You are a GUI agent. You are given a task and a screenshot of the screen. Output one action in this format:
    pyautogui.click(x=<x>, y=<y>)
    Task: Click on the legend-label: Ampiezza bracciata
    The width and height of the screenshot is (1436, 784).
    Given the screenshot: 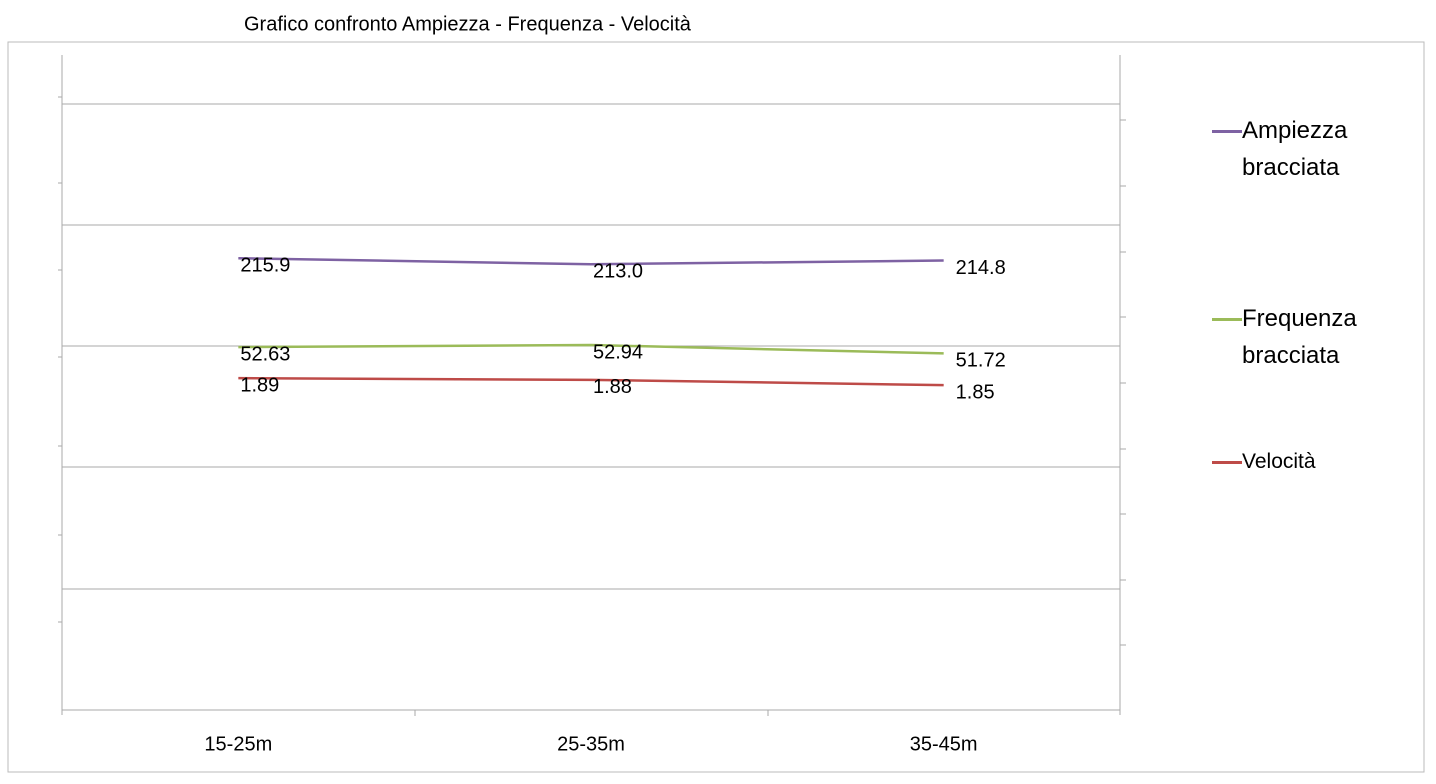 What is the action you would take?
    pyautogui.click(x=1295, y=149)
    